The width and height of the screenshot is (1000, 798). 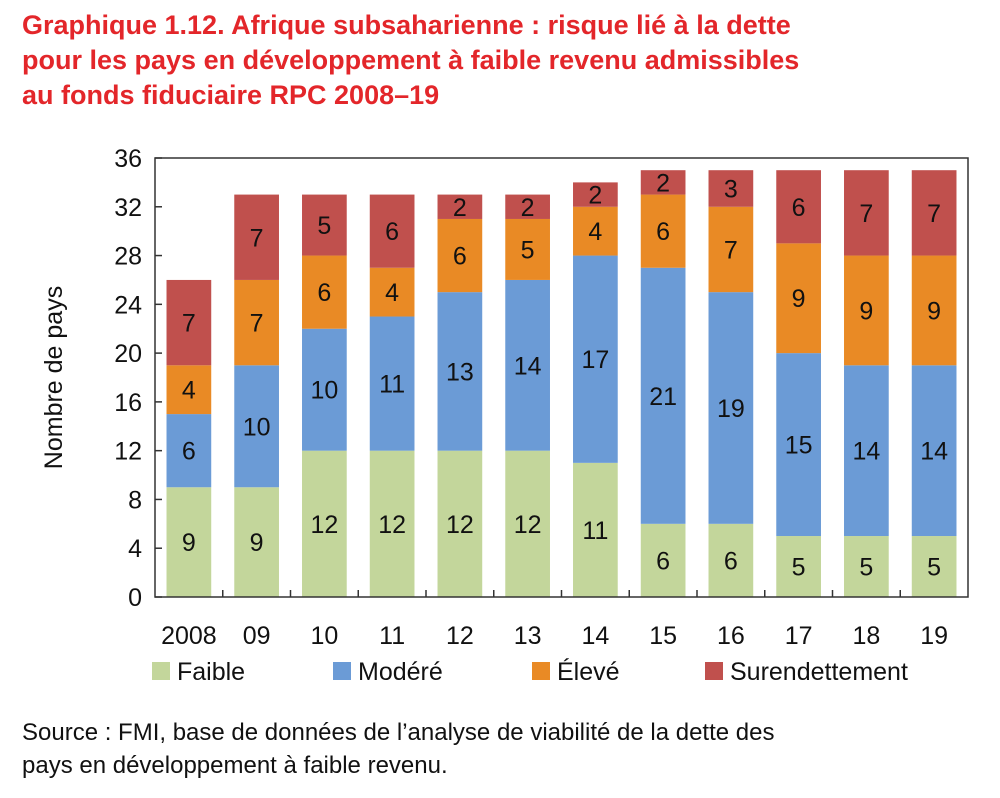 I want to click on bar-segment-élevé-12, so click(x=460, y=255).